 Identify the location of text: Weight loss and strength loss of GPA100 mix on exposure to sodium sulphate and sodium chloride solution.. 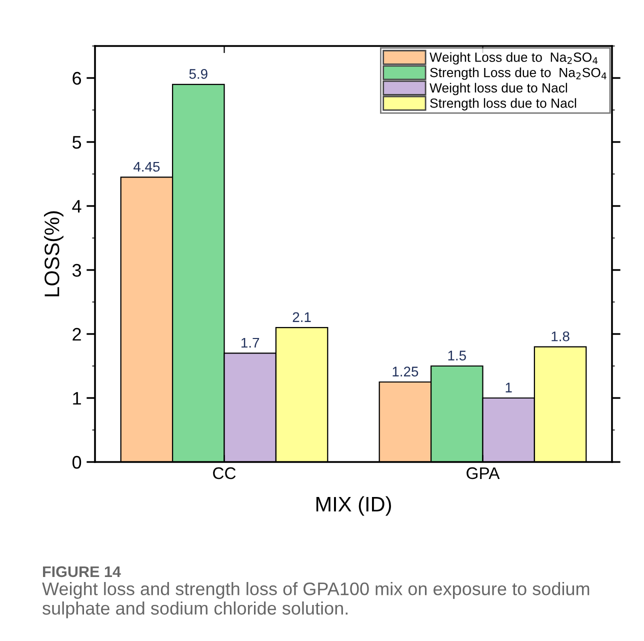
(316, 600).